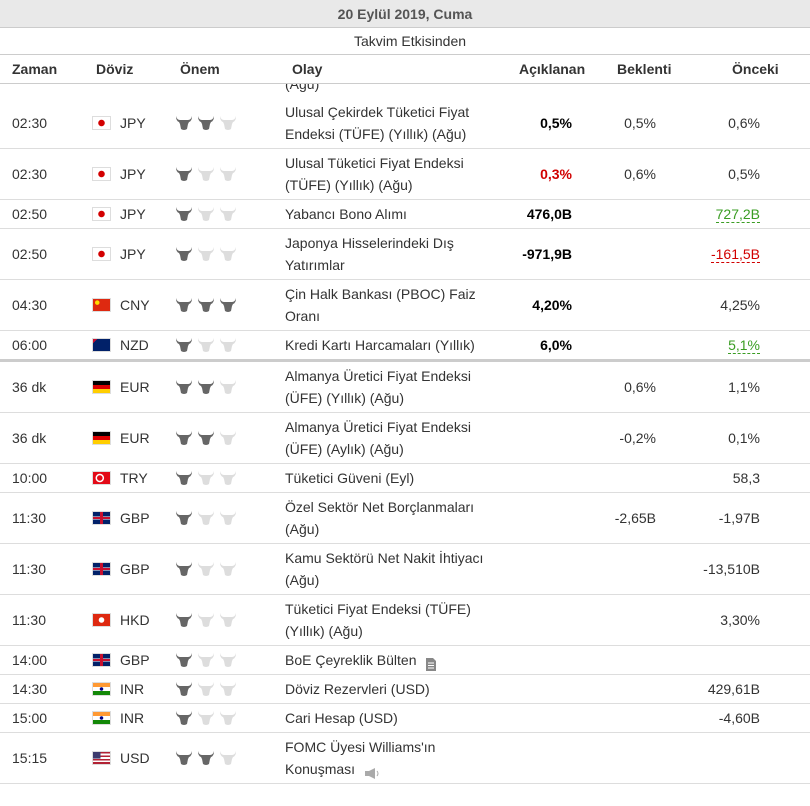  What do you see at coordinates (29, 518) in the screenshot?
I see `time: 11:30` at bounding box center [29, 518].